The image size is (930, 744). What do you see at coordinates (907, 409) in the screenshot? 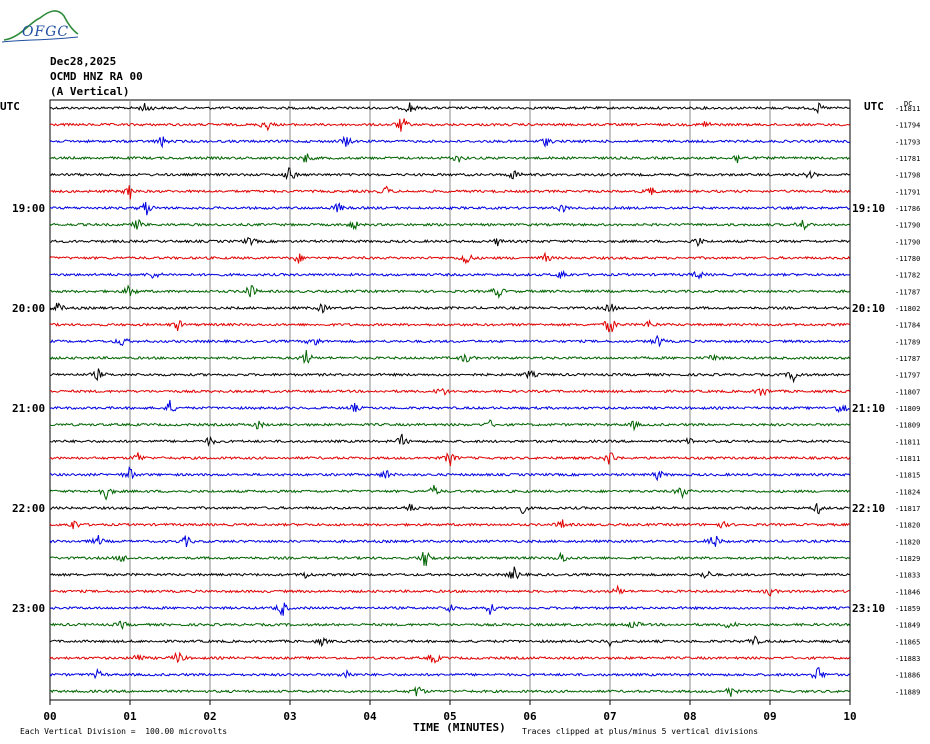
I see `dc-offset-label: -11809` at bounding box center [907, 409].